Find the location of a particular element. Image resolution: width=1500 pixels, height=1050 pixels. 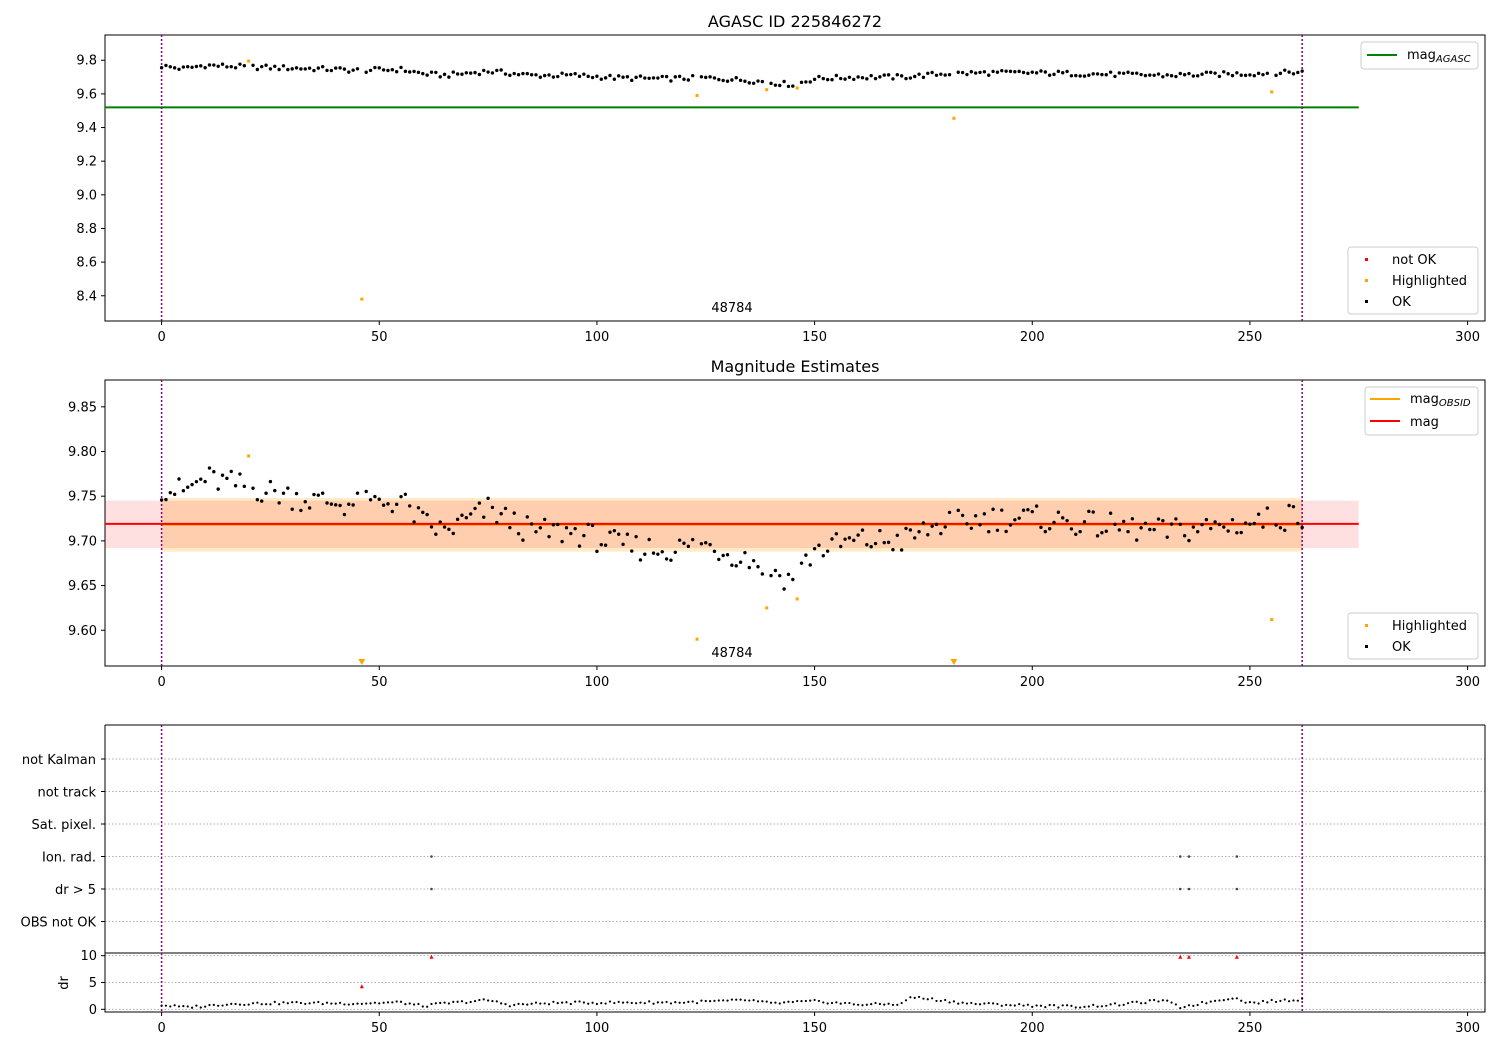

x-tick-label: 50 is located at coordinates (379, 682).